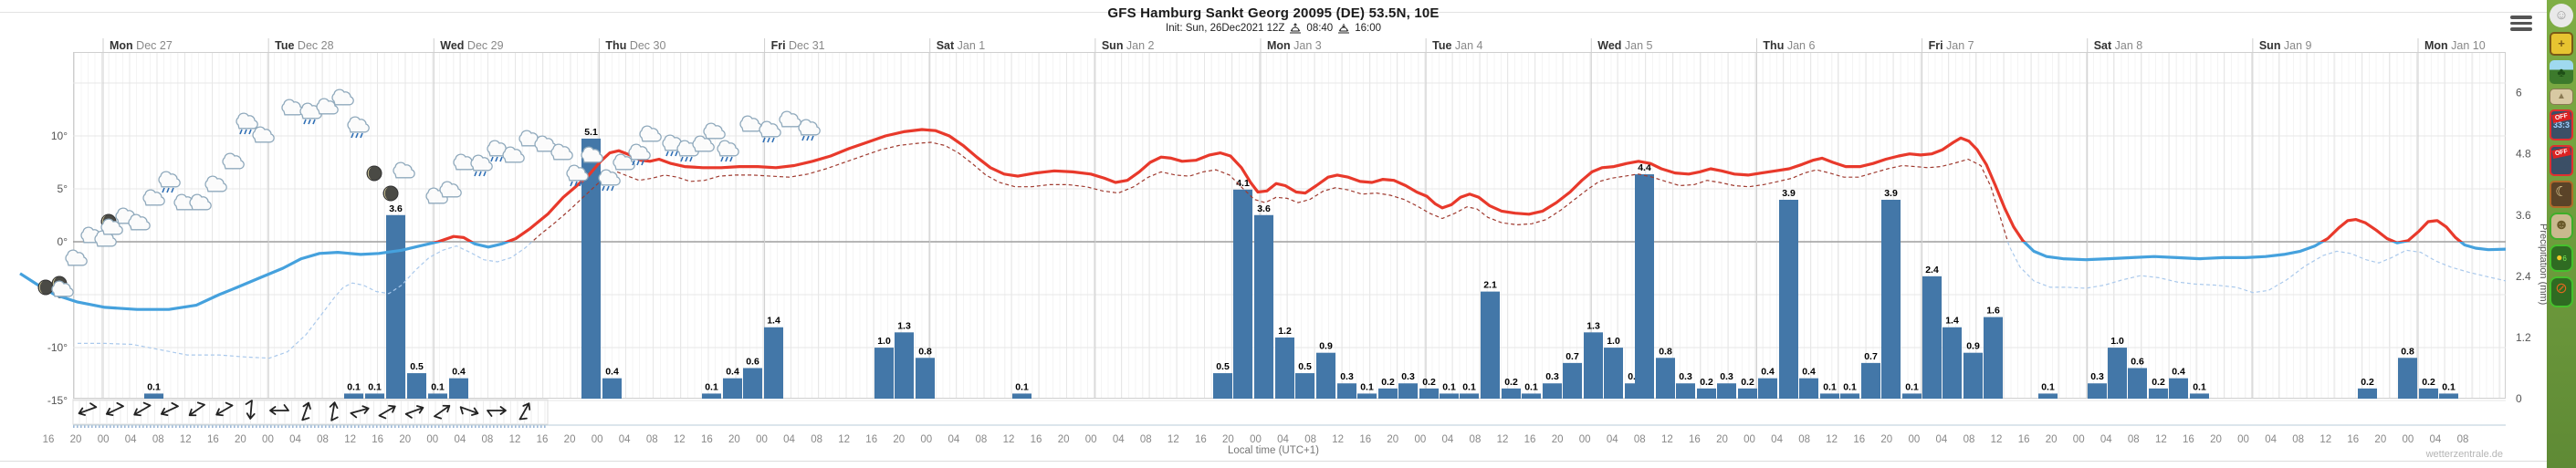  I want to click on svg-text: 6, so click(2519, 93).